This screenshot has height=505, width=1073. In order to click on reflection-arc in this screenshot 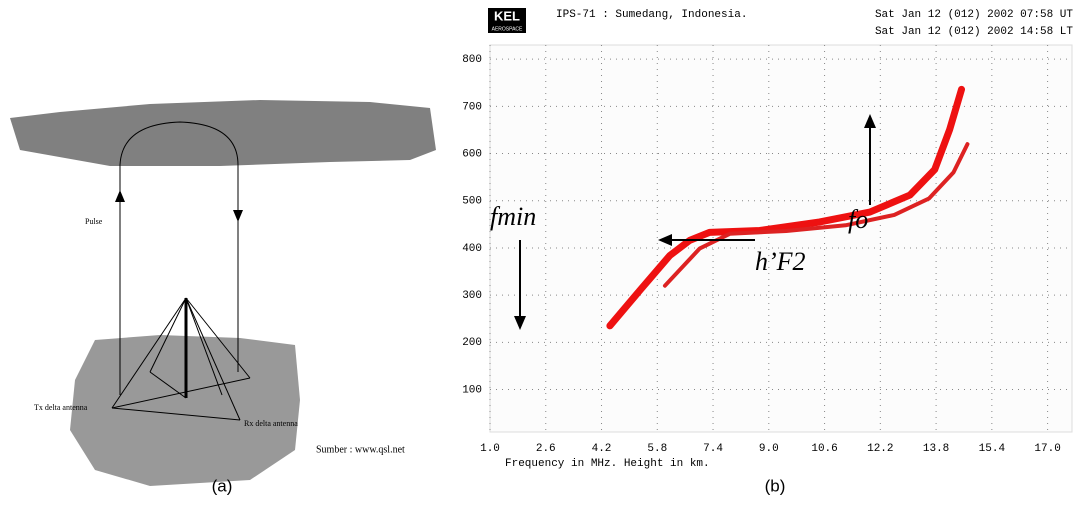, I will do `click(179, 143)`.